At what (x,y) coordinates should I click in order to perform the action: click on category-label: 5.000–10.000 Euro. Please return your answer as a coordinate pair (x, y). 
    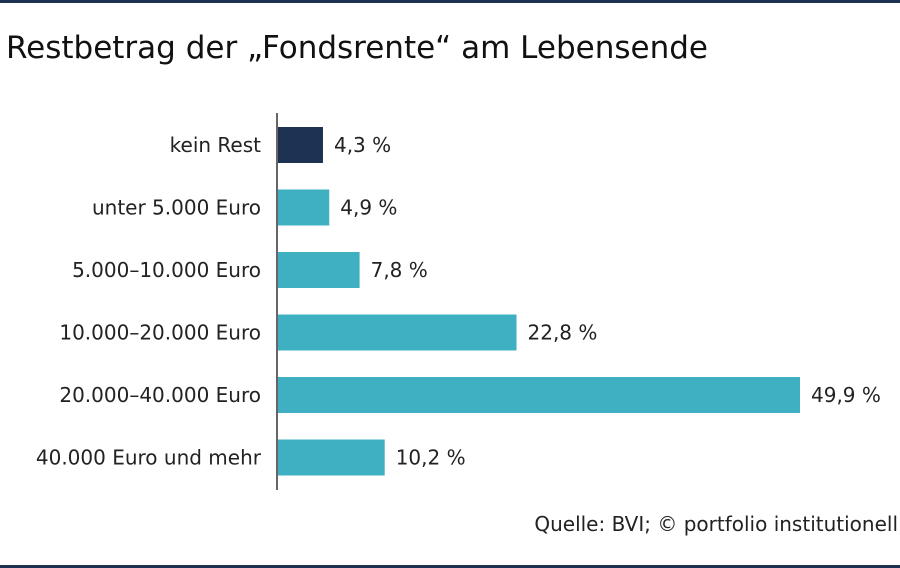
    Looking at the image, I should click on (166, 270).